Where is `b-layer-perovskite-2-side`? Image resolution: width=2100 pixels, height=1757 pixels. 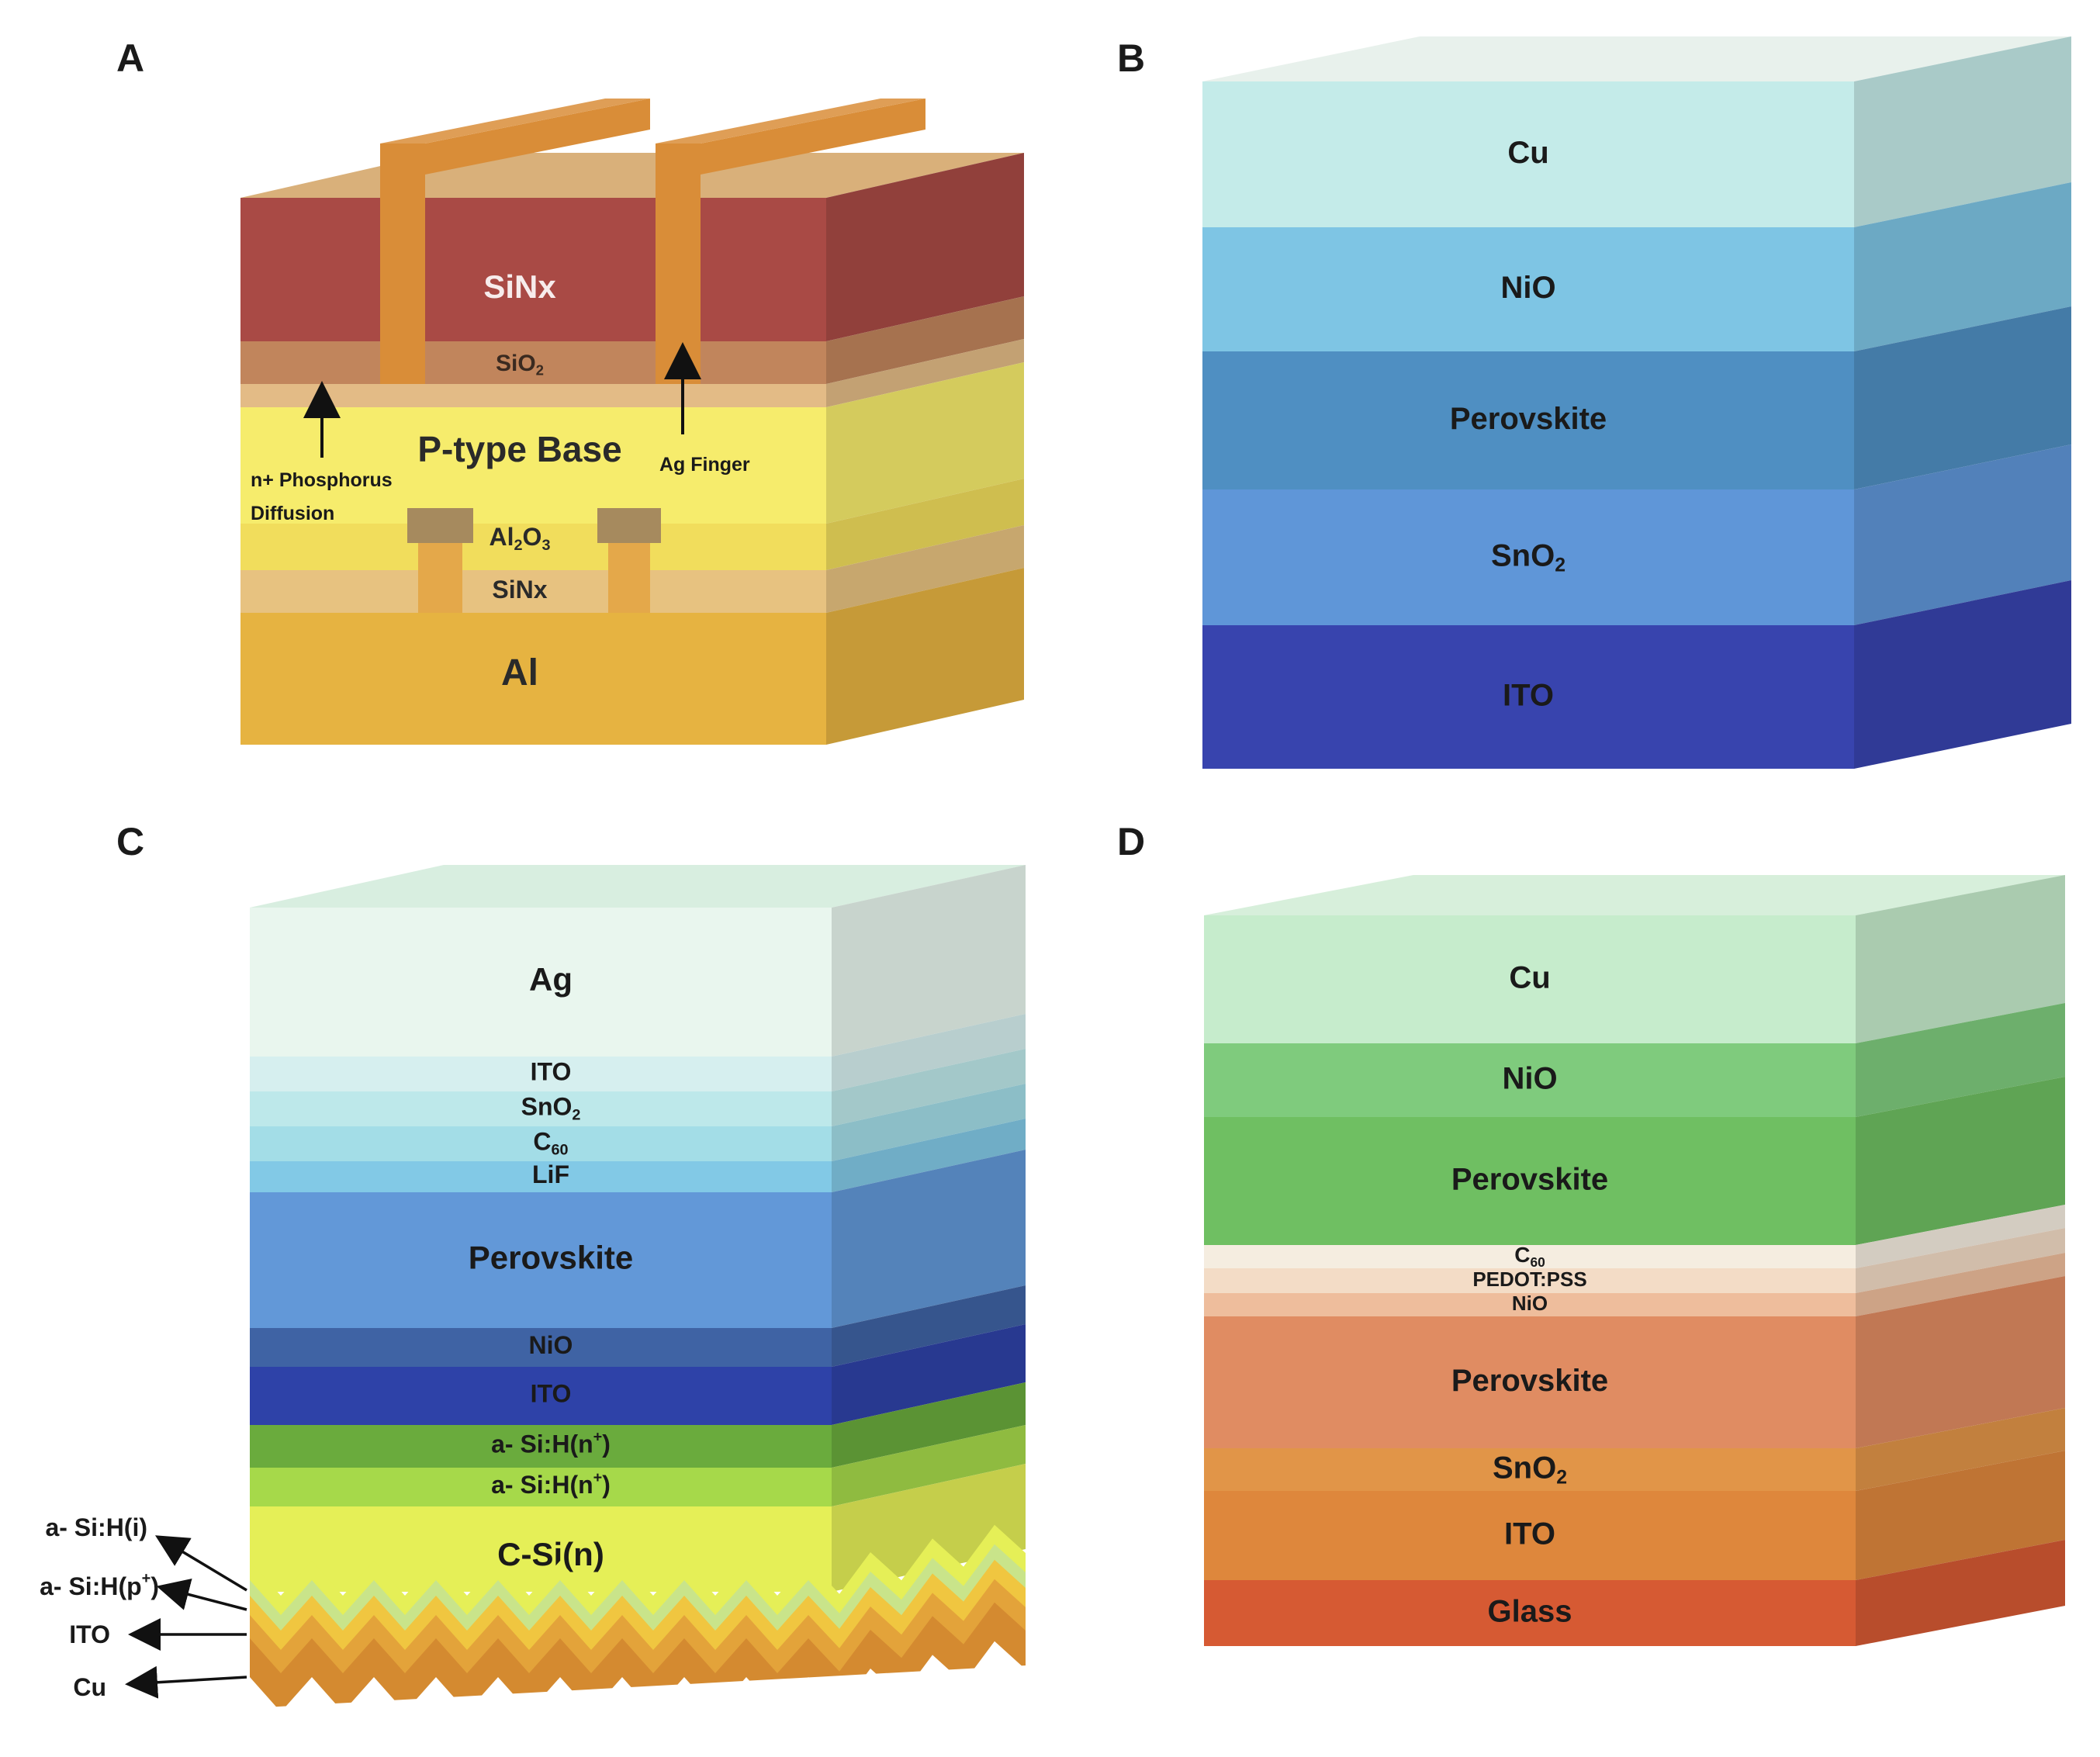
b-layer-perovskite-2-side is located at coordinates (1962, 397).